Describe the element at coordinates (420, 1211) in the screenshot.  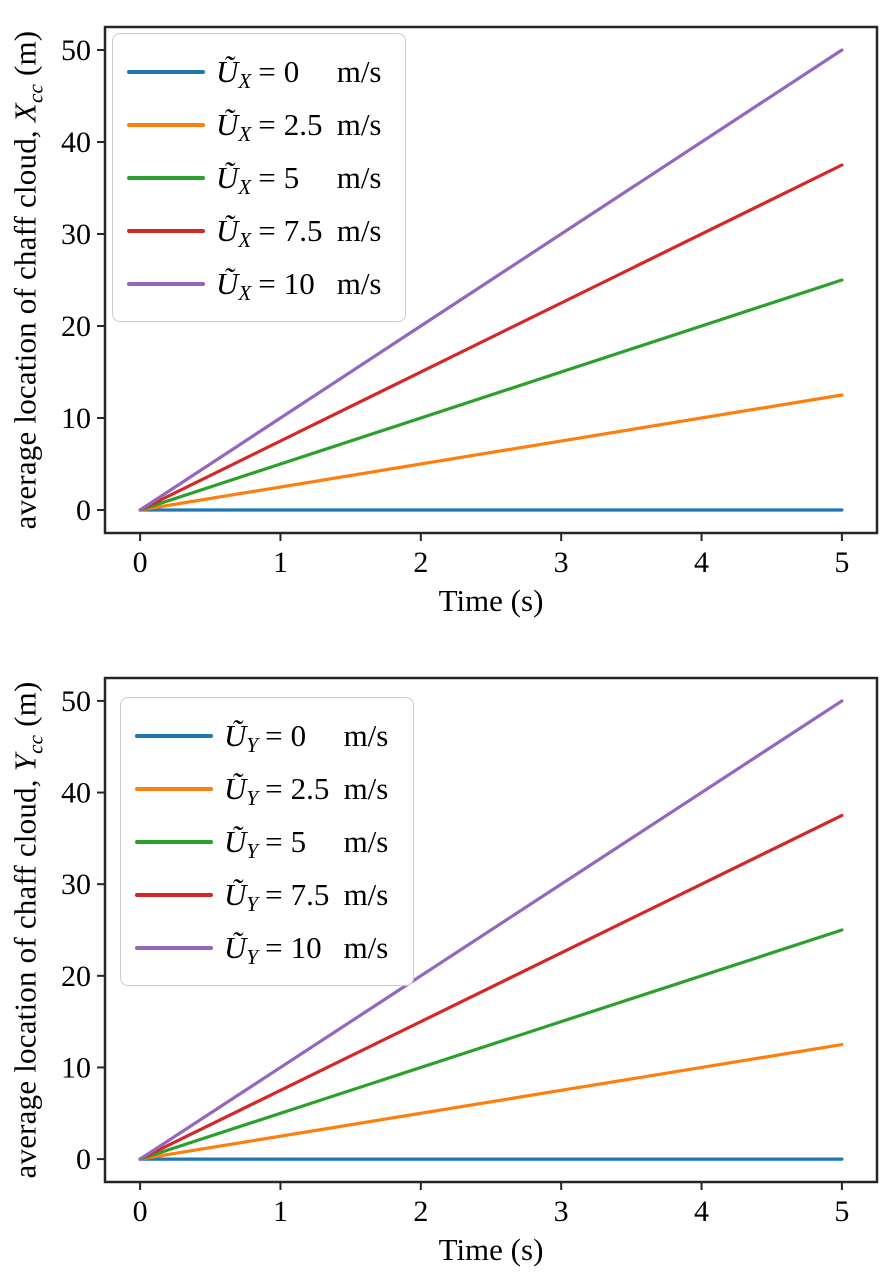
I see `x-tick-label: 2` at that location.